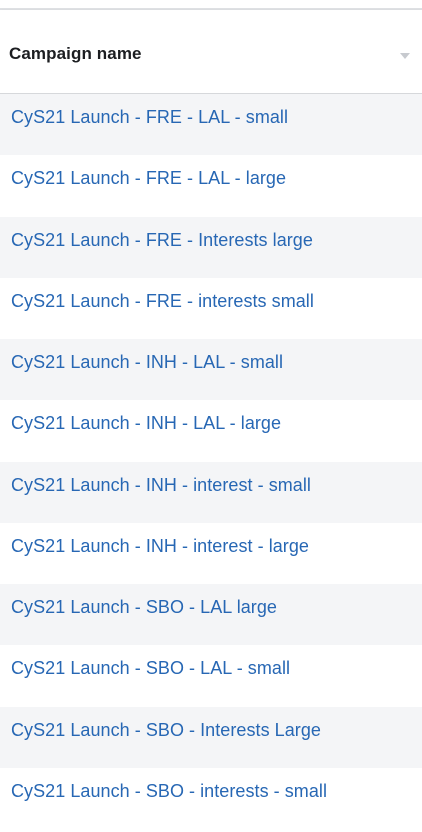 This screenshot has height=832, width=422. I want to click on table-row: CyS21 Launch - SBO - Interests Large, so click(211, 737).